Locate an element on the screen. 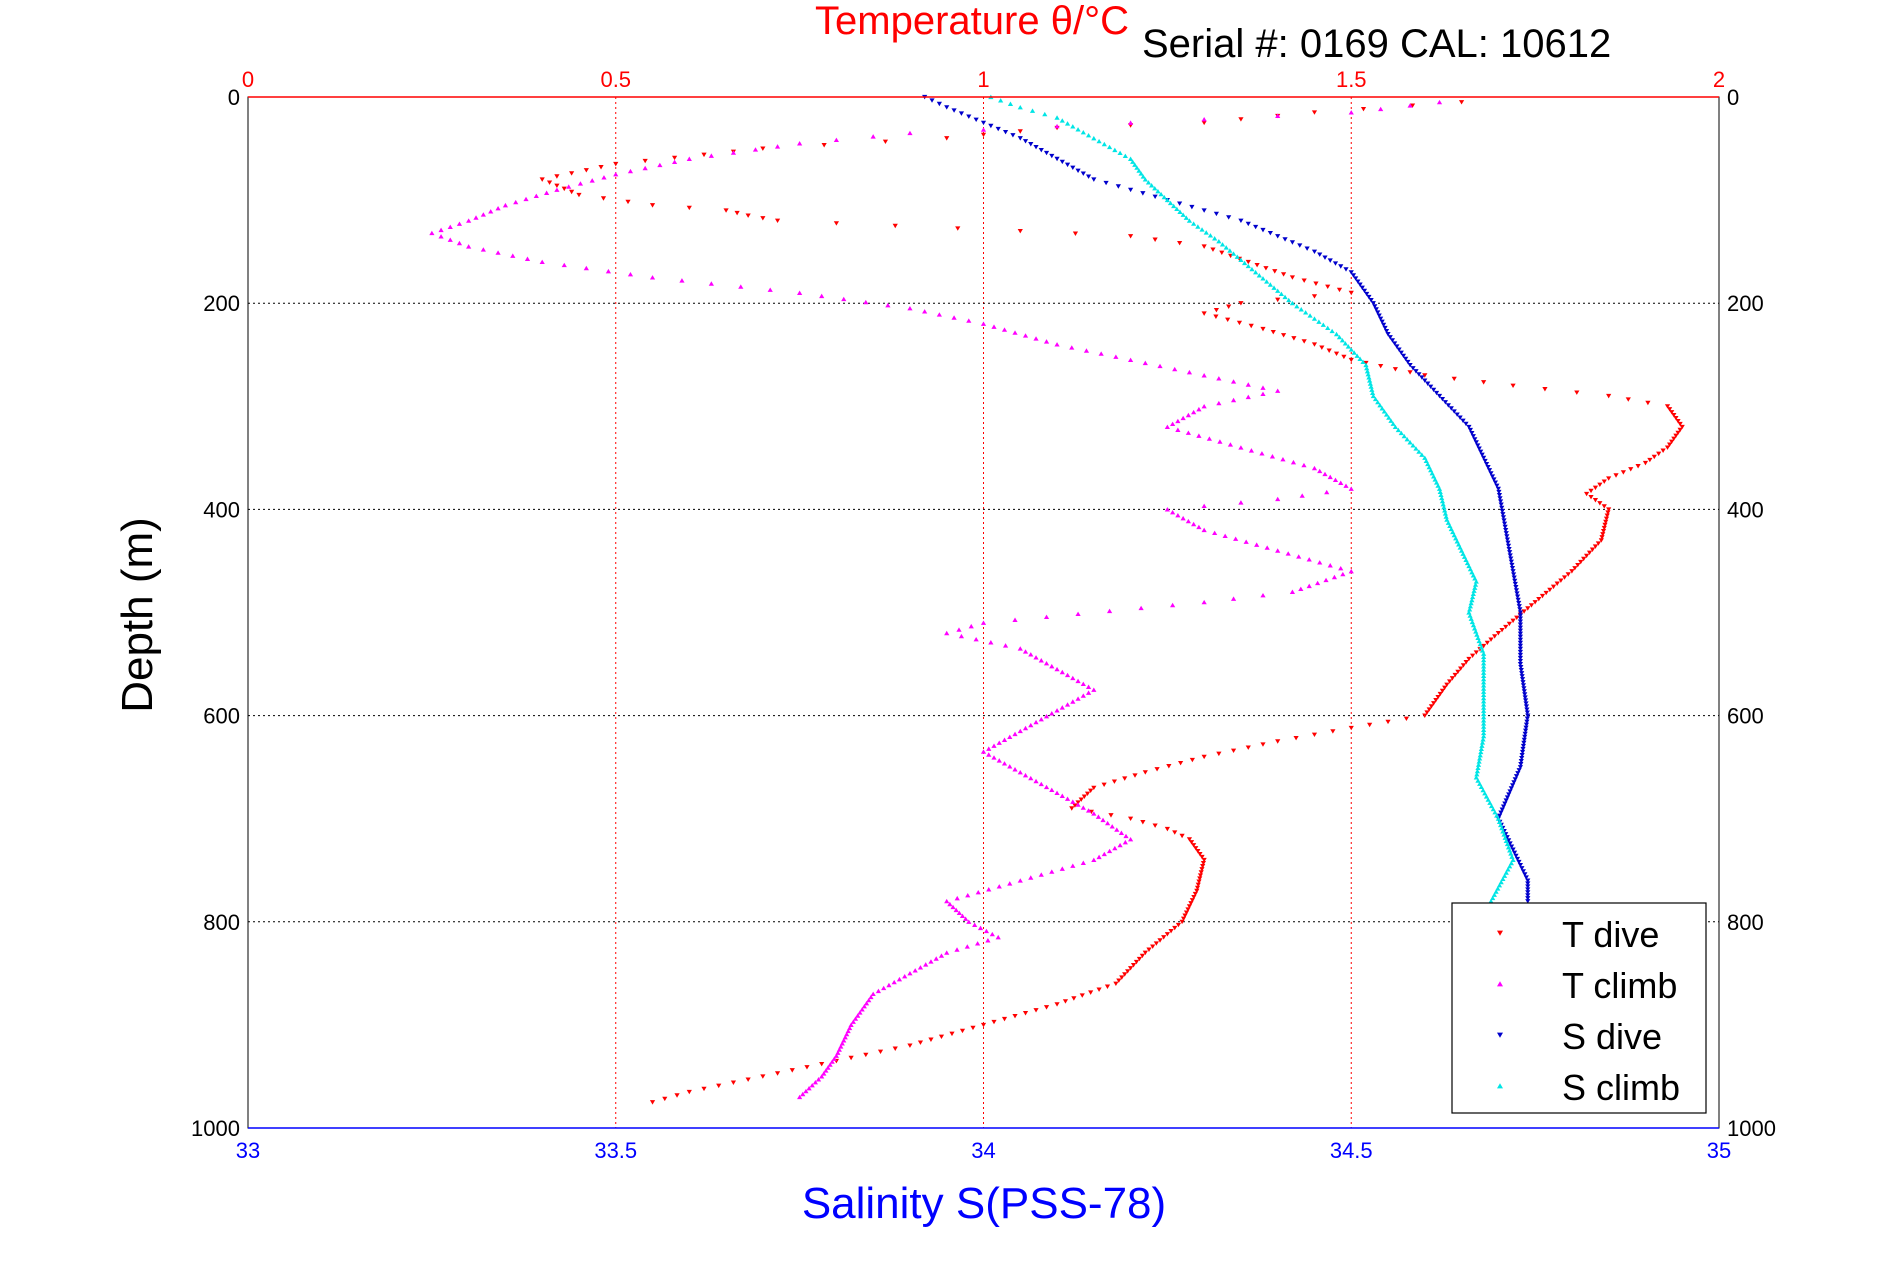  right-tick-label: 200 is located at coordinates (1745, 303).